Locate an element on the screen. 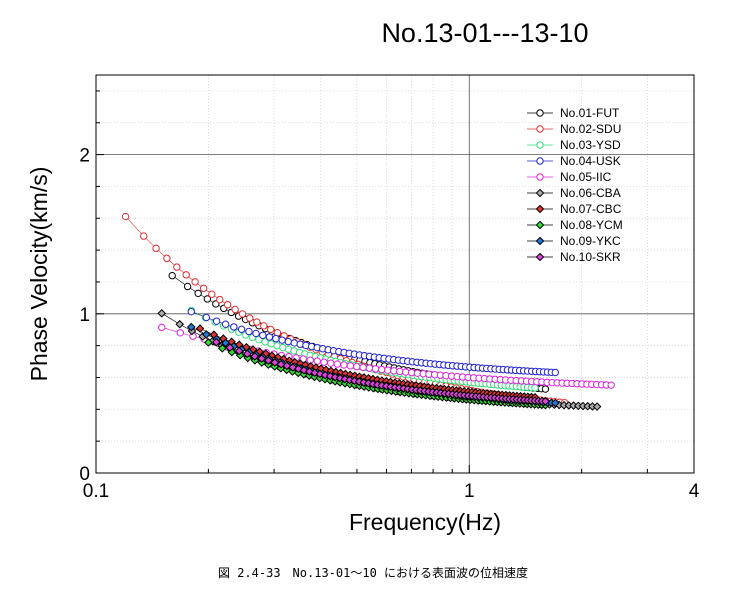  legend-entry: No.06-CBA is located at coordinates (574, 193).